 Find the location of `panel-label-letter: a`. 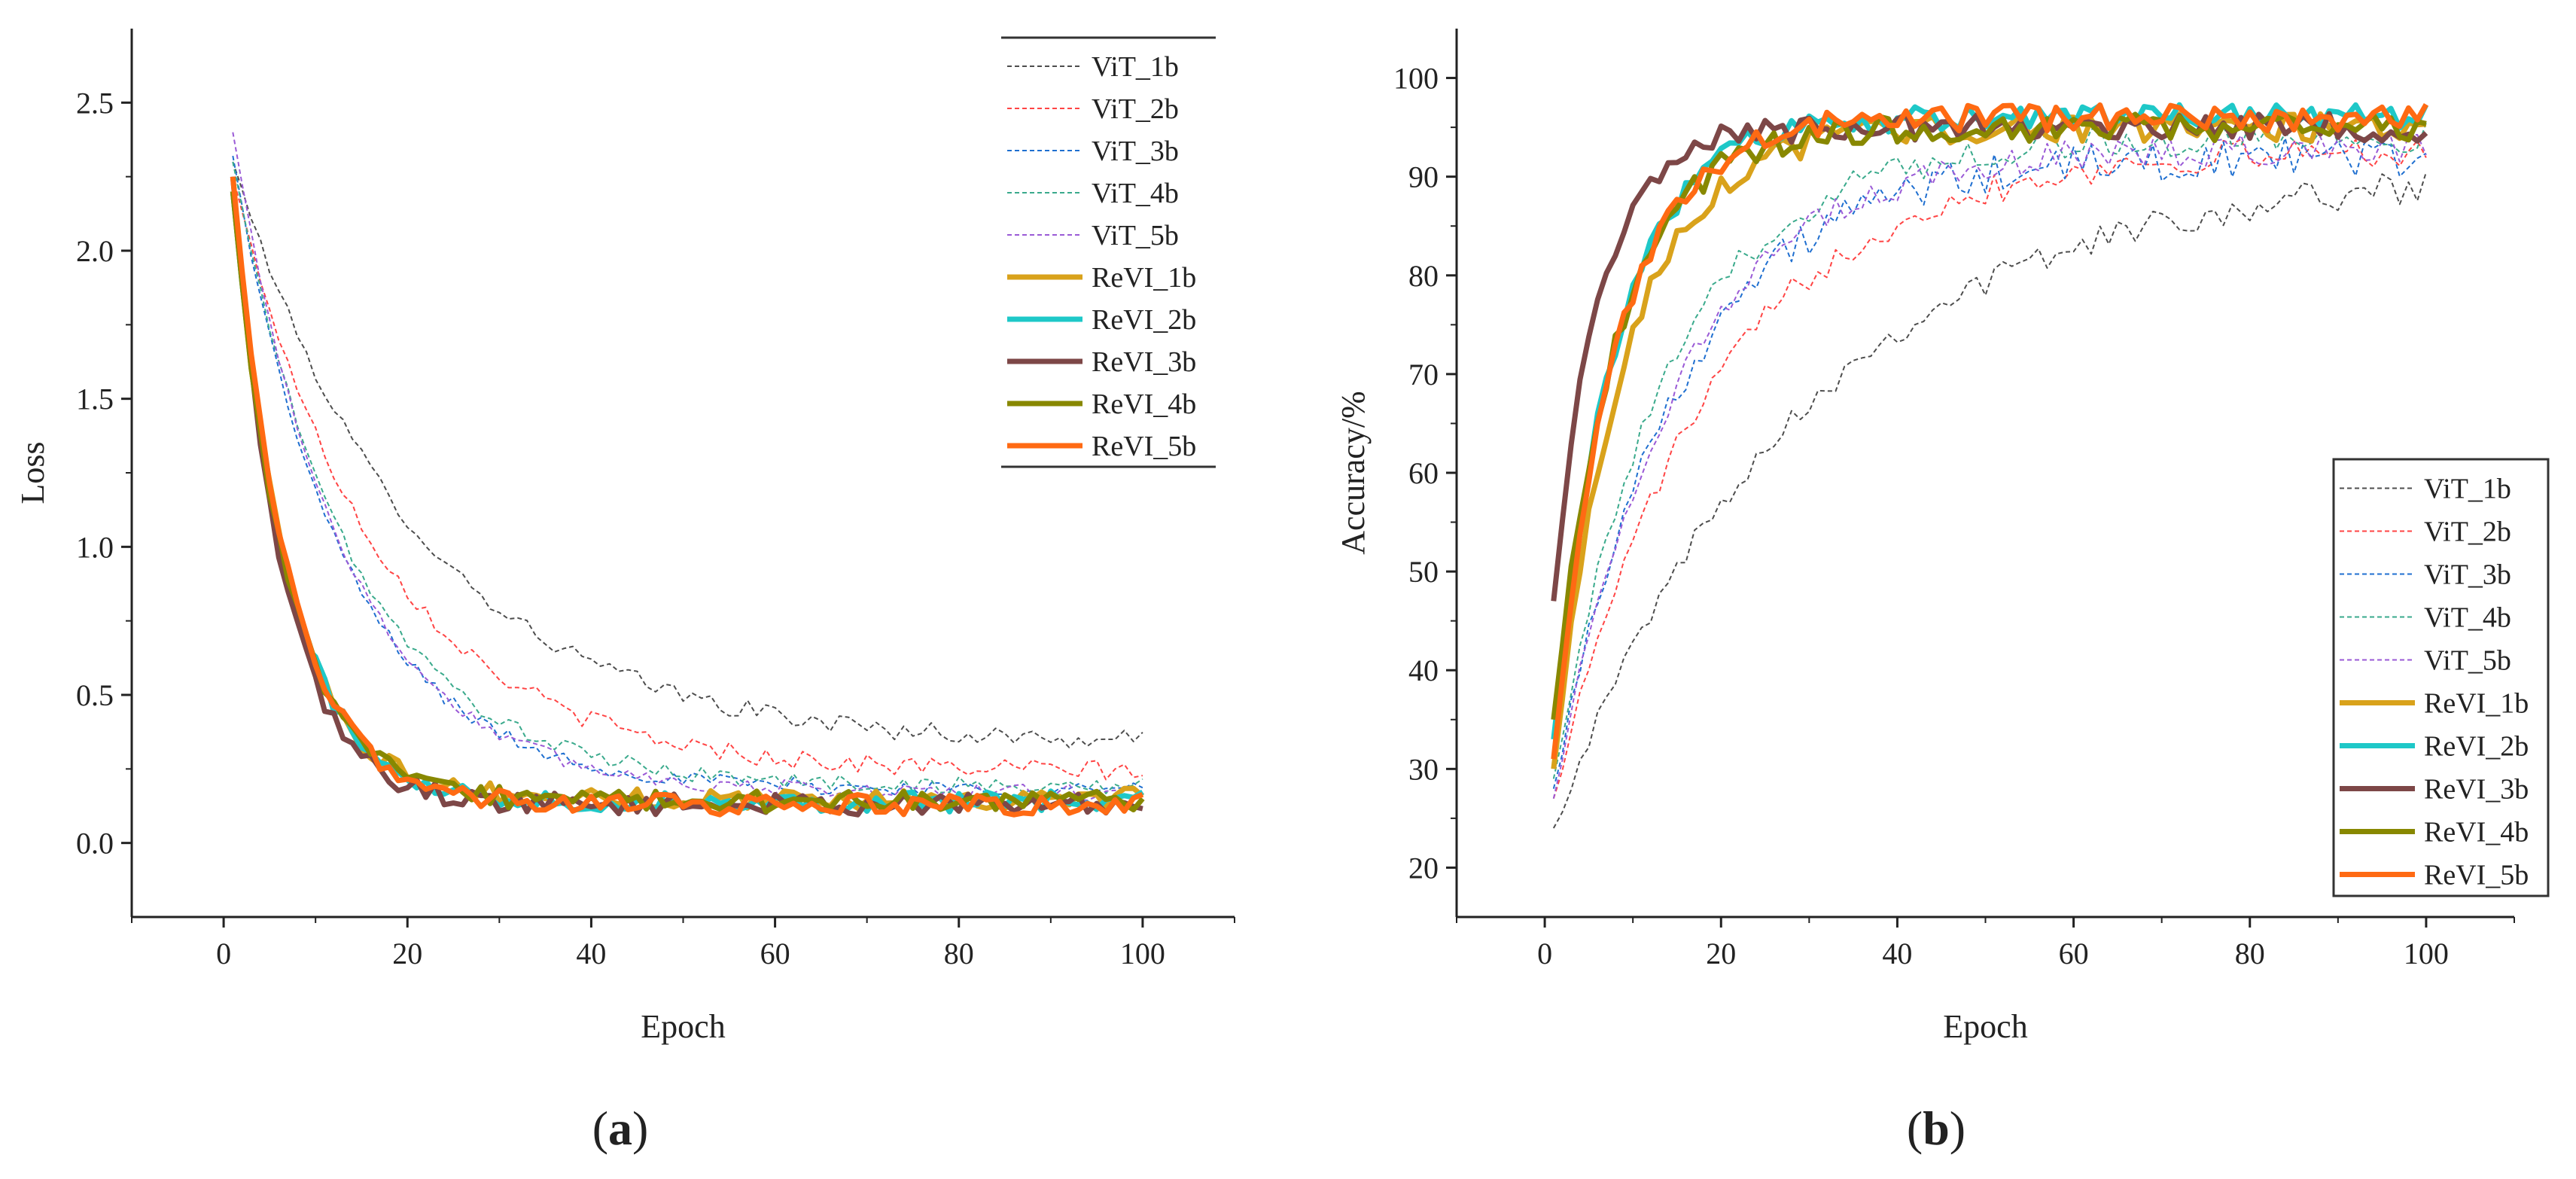

panel-label-letter: a is located at coordinates (620, 1128).